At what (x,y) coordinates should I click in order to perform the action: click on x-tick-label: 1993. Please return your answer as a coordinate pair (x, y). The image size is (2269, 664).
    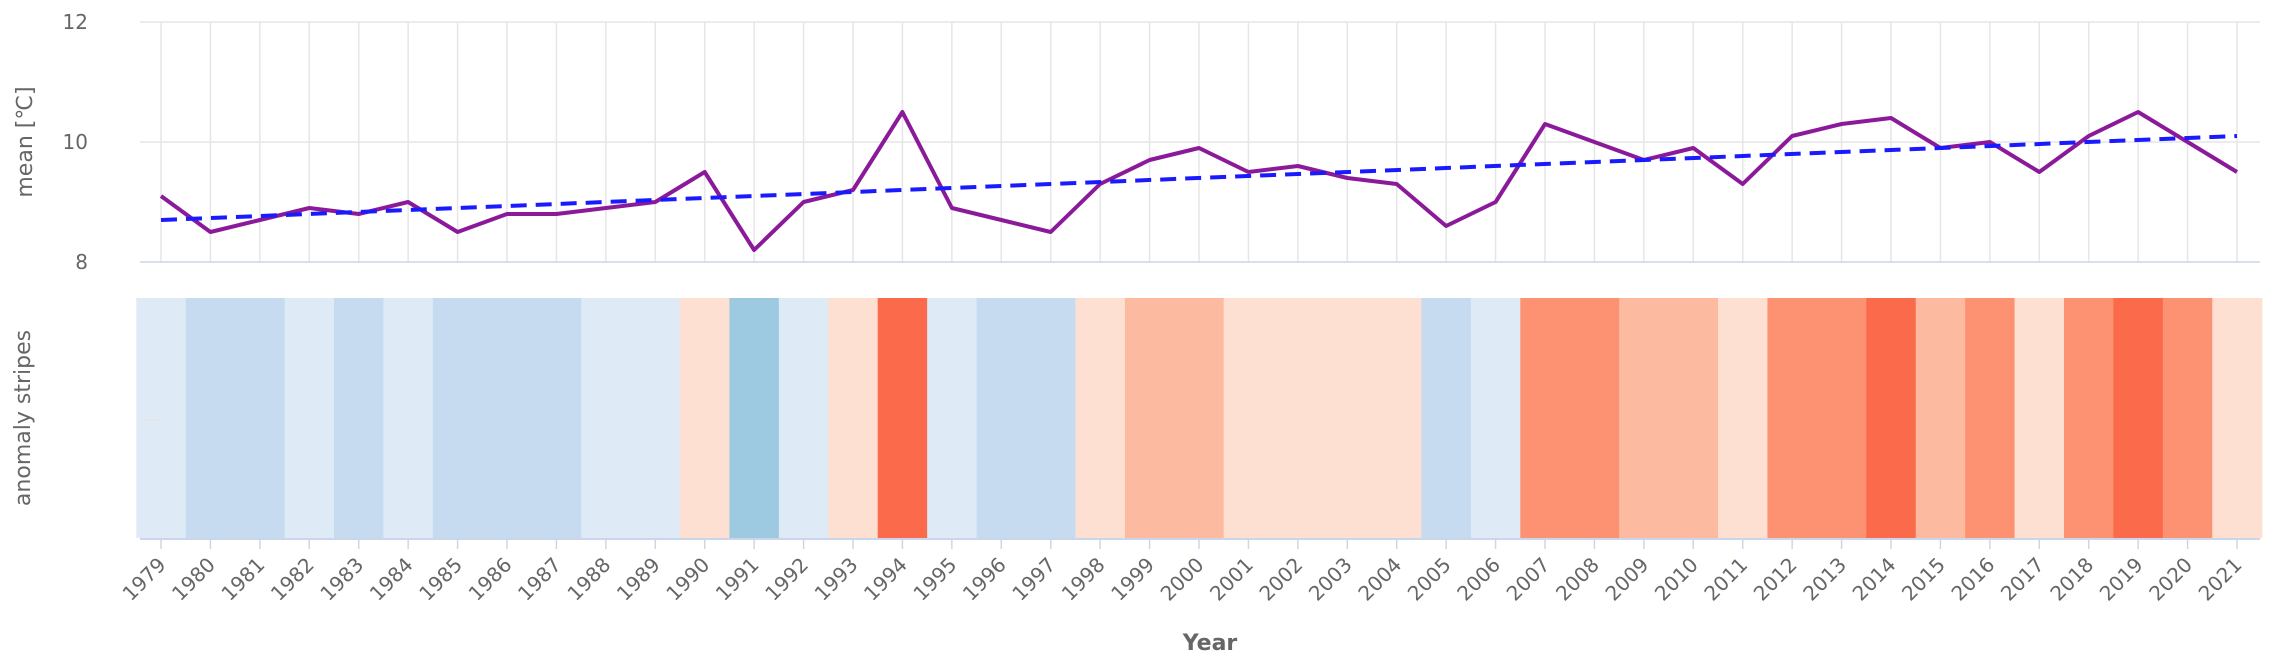
    Looking at the image, I should click on (836, 579).